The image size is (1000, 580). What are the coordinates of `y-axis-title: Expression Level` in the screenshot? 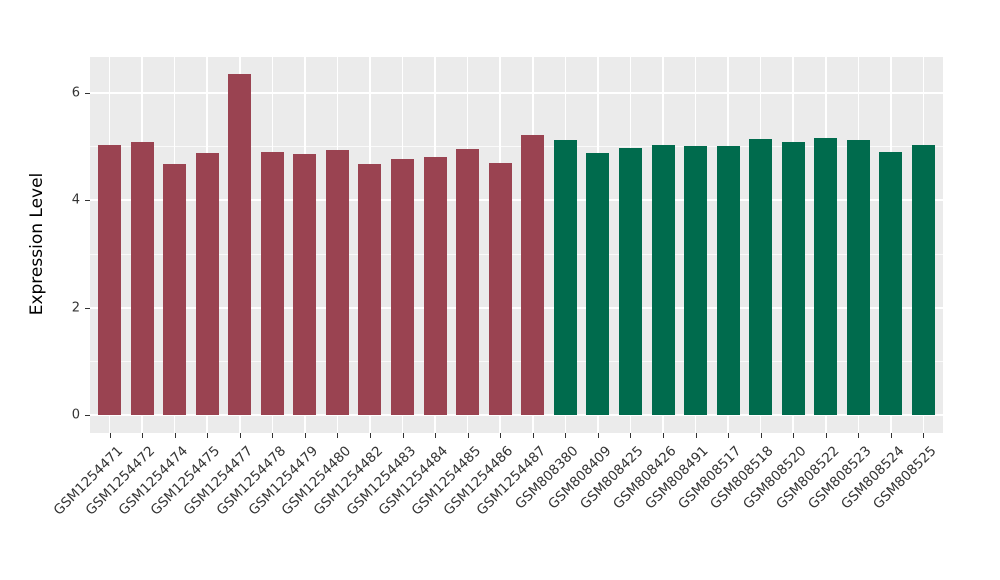 It's located at (37, 244).